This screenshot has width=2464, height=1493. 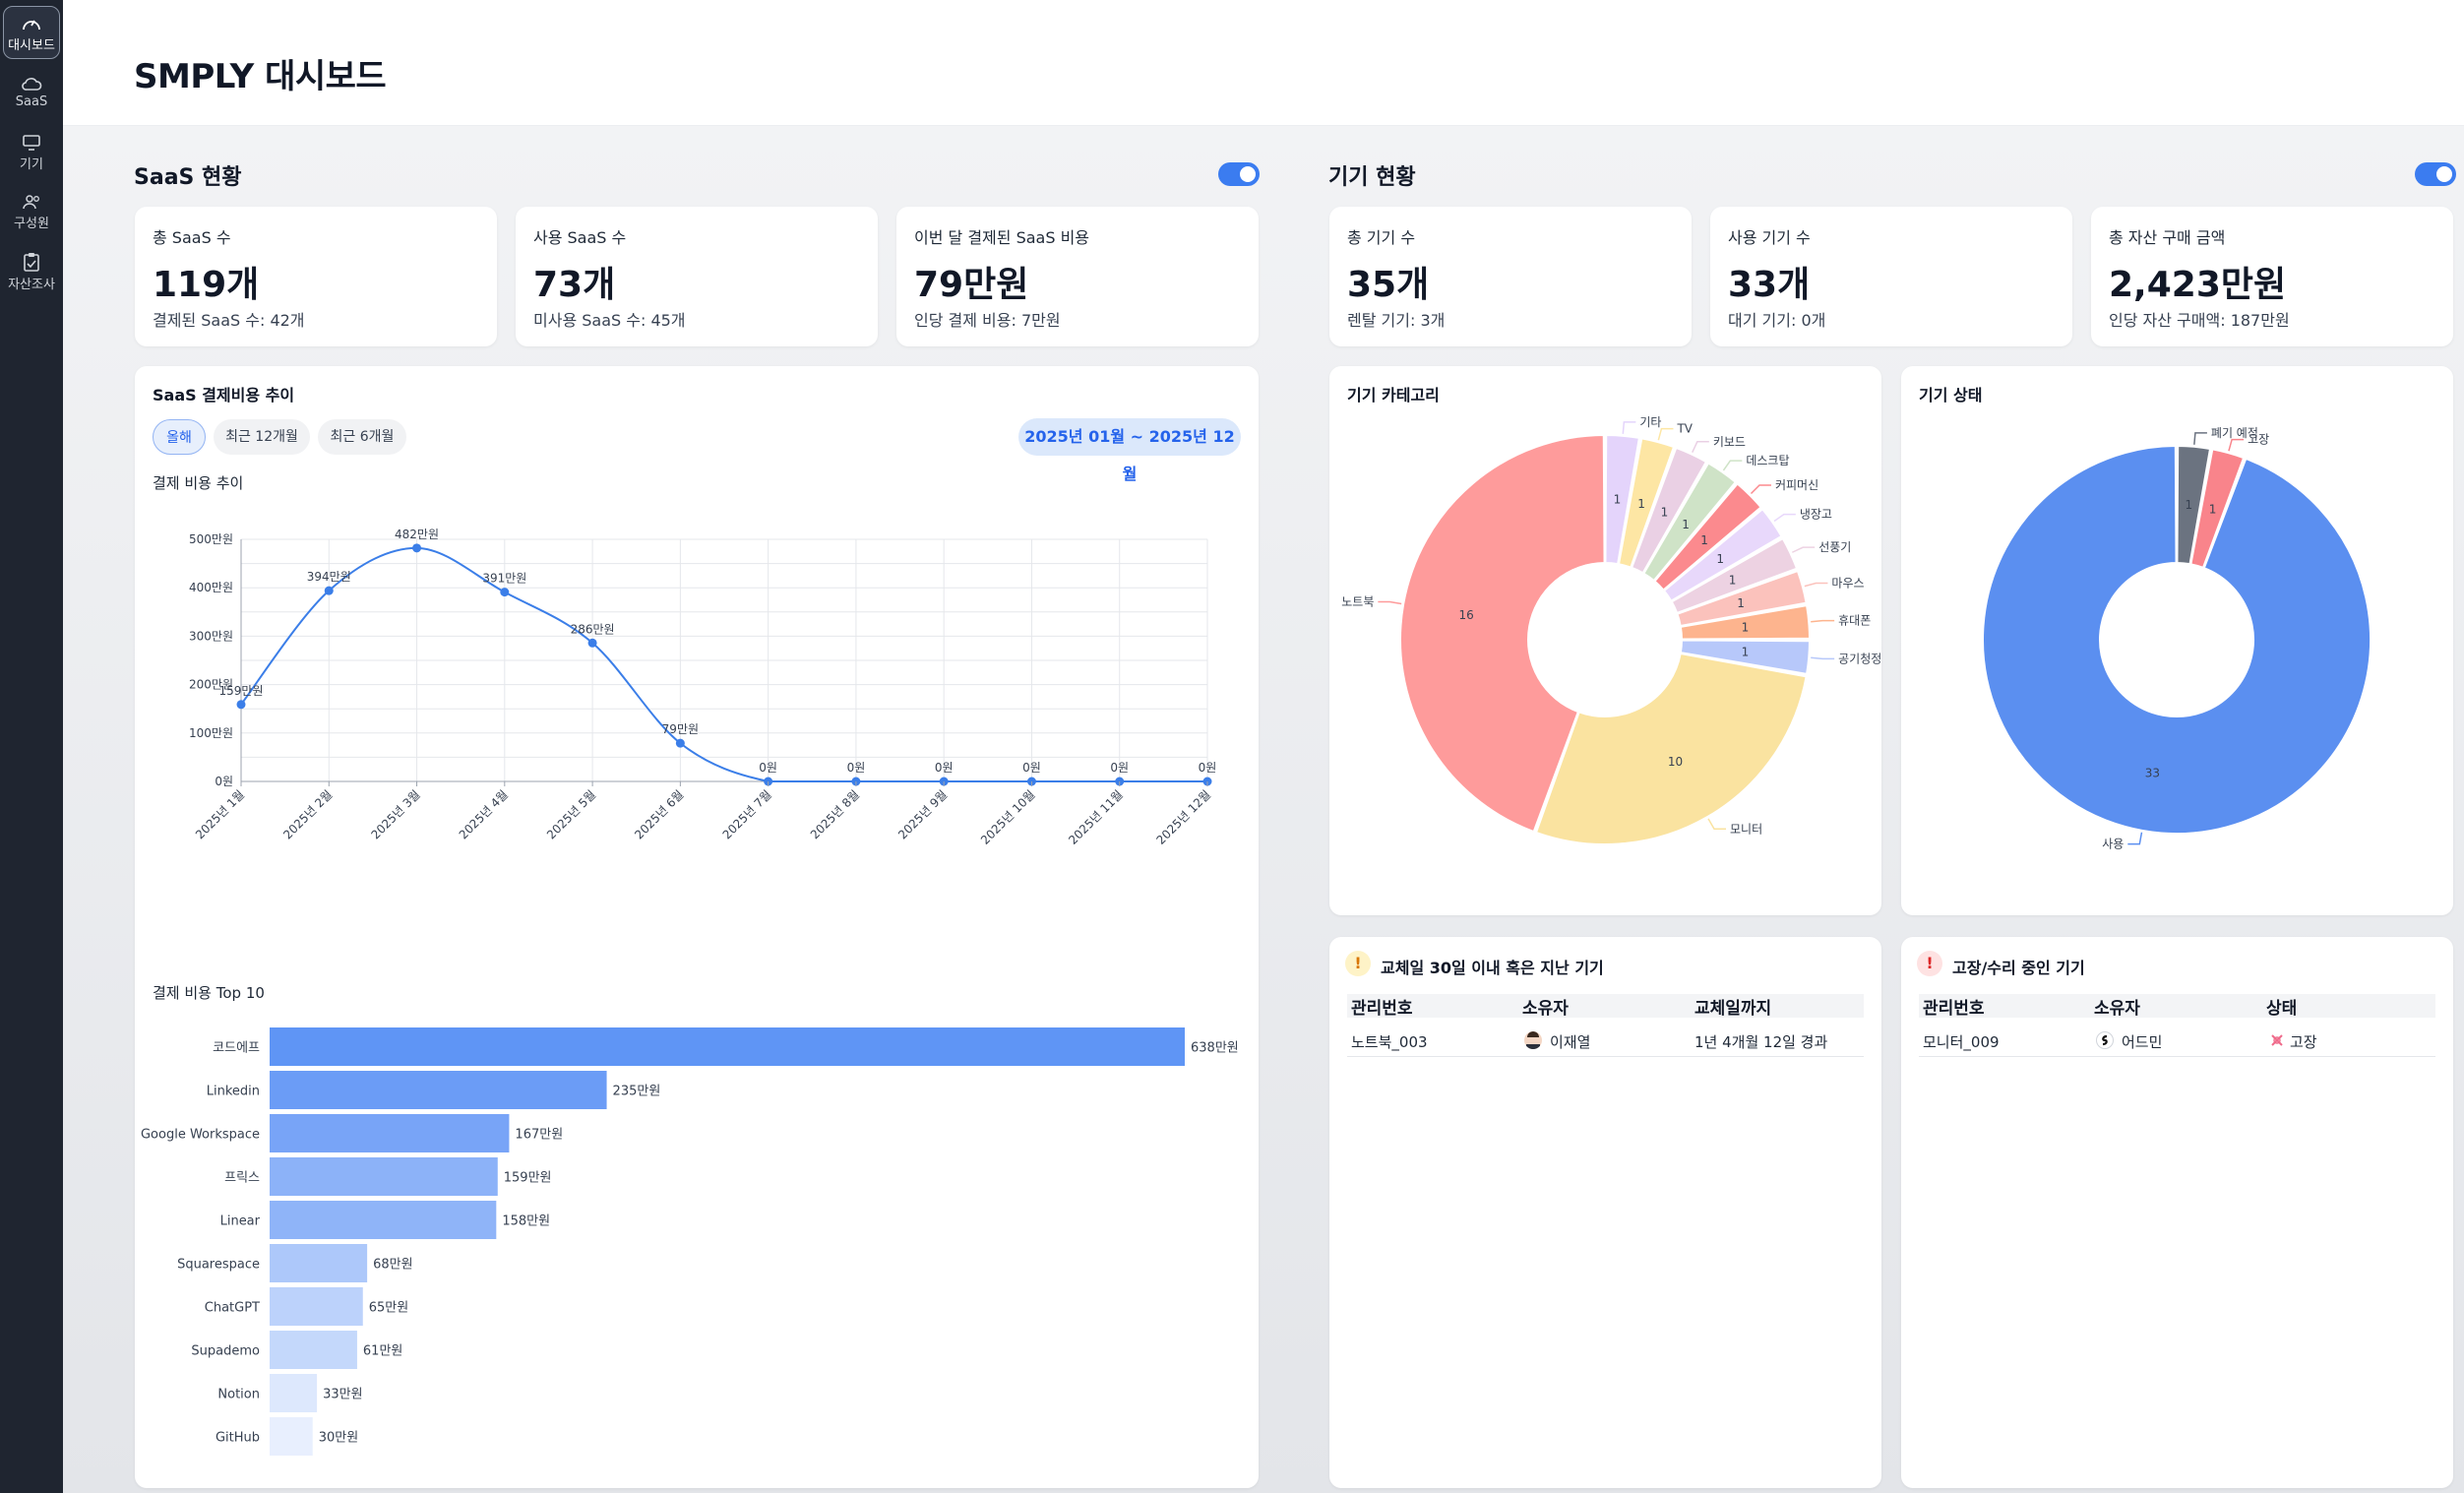 What do you see at coordinates (1650, 422) in the screenshot?
I see `slice-category-label: 기타` at bounding box center [1650, 422].